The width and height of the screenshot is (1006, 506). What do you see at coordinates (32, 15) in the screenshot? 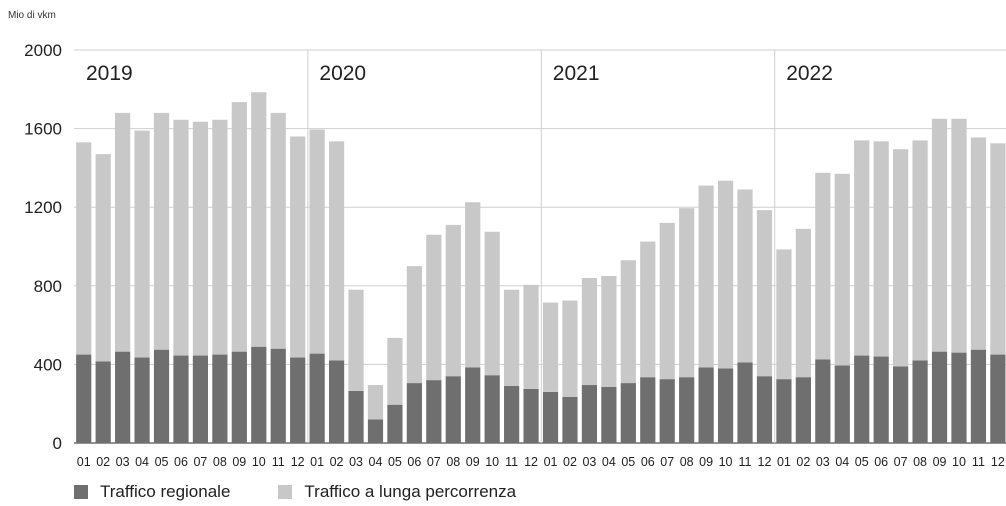
I see `y-axis-unit-label: Mio di vkm` at bounding box center [32, 15].